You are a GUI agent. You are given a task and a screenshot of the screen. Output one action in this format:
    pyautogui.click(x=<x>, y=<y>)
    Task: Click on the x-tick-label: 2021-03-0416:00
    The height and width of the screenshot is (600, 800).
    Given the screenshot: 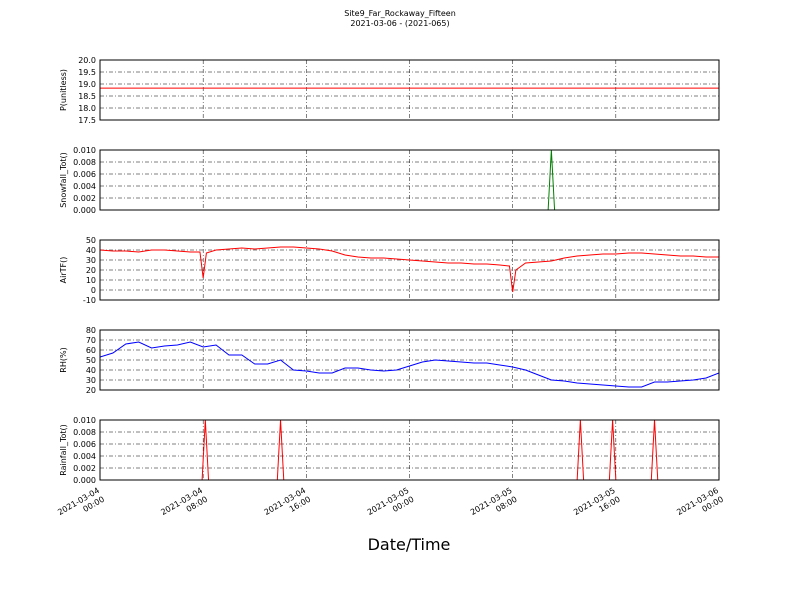 What is the action you would take?
    pyautogui.click(x=288, y=506)
    